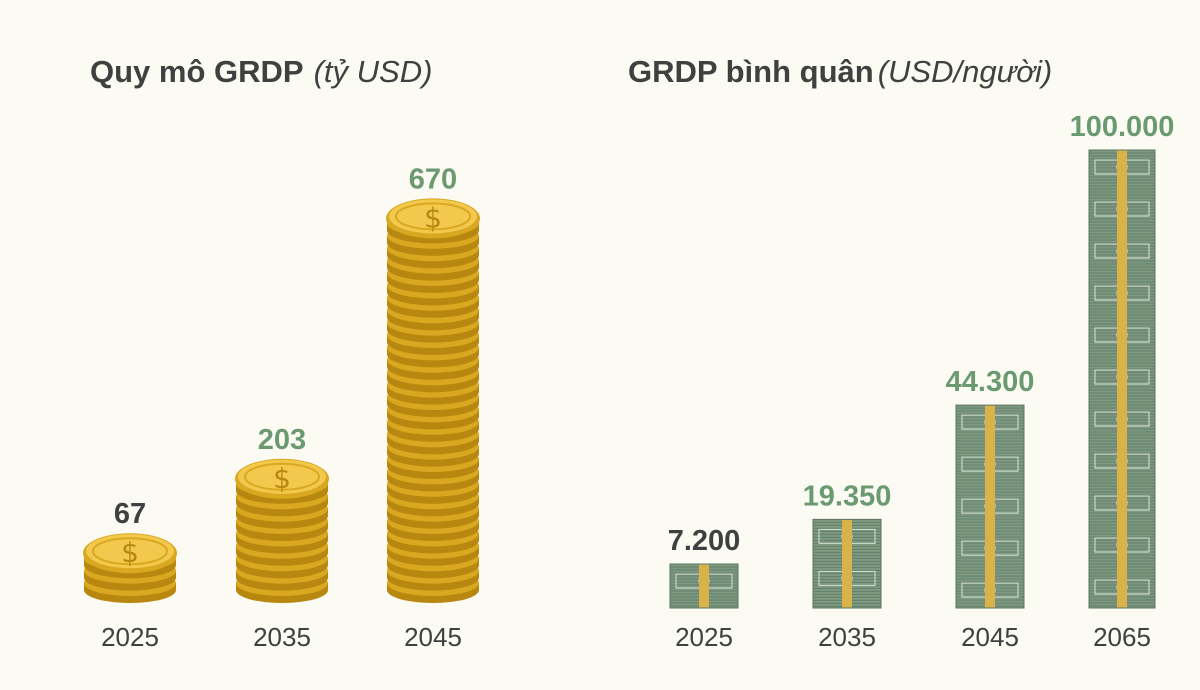 The image size is (1200, 690). Describe the element at coordinates (965, 71) in the screenshot. I see `title-unit: (USD/người)` at that location.